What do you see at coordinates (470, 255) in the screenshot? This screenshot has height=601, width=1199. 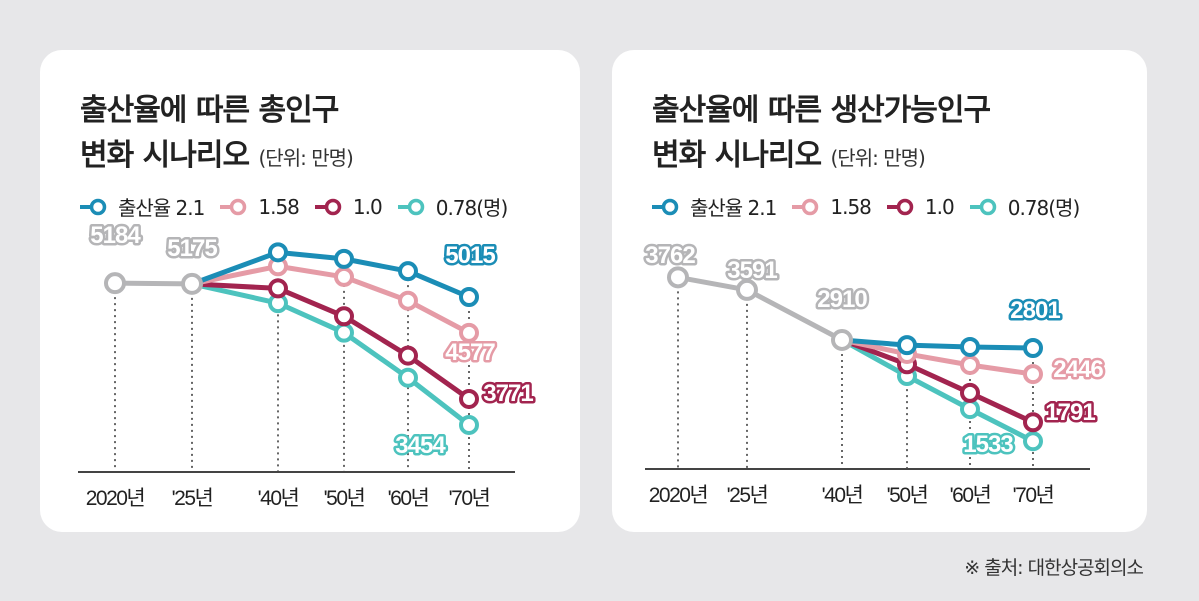 I see `data-label: 5015` at bounding box center [470, 255].